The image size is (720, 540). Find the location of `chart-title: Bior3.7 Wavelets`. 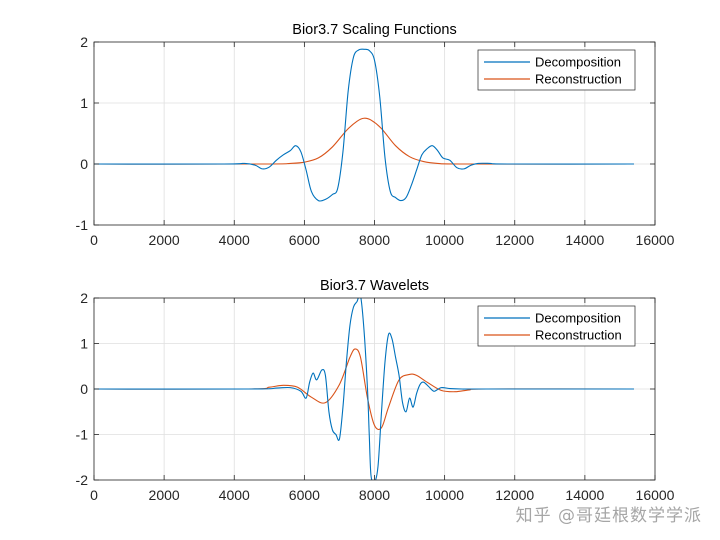

chart-title: Bior3.7 Wavelets is located at coordinates (374, 286).